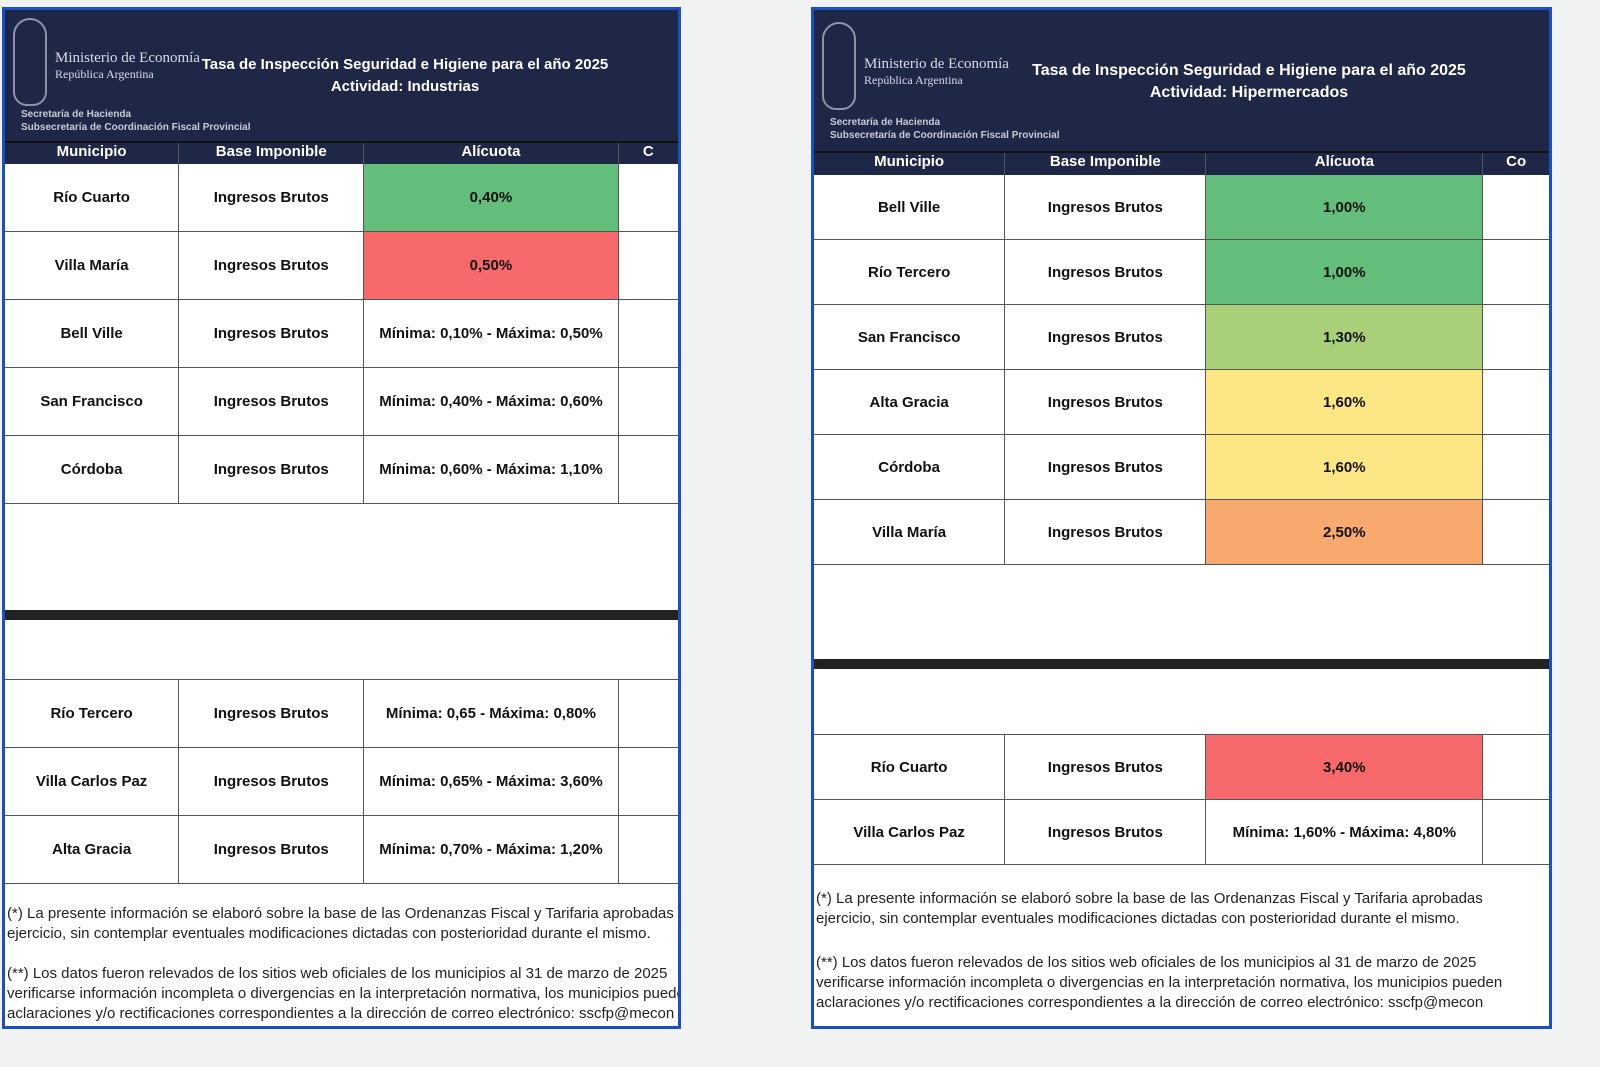 The width and height of the screenshot is (1600, 1067). What do you see at coordinates (491, 469) in the screenshot?
I see `alicuota-cell: Mínima: 0,60% - Máxima: 1,10%` at bounding box center [491, 469].